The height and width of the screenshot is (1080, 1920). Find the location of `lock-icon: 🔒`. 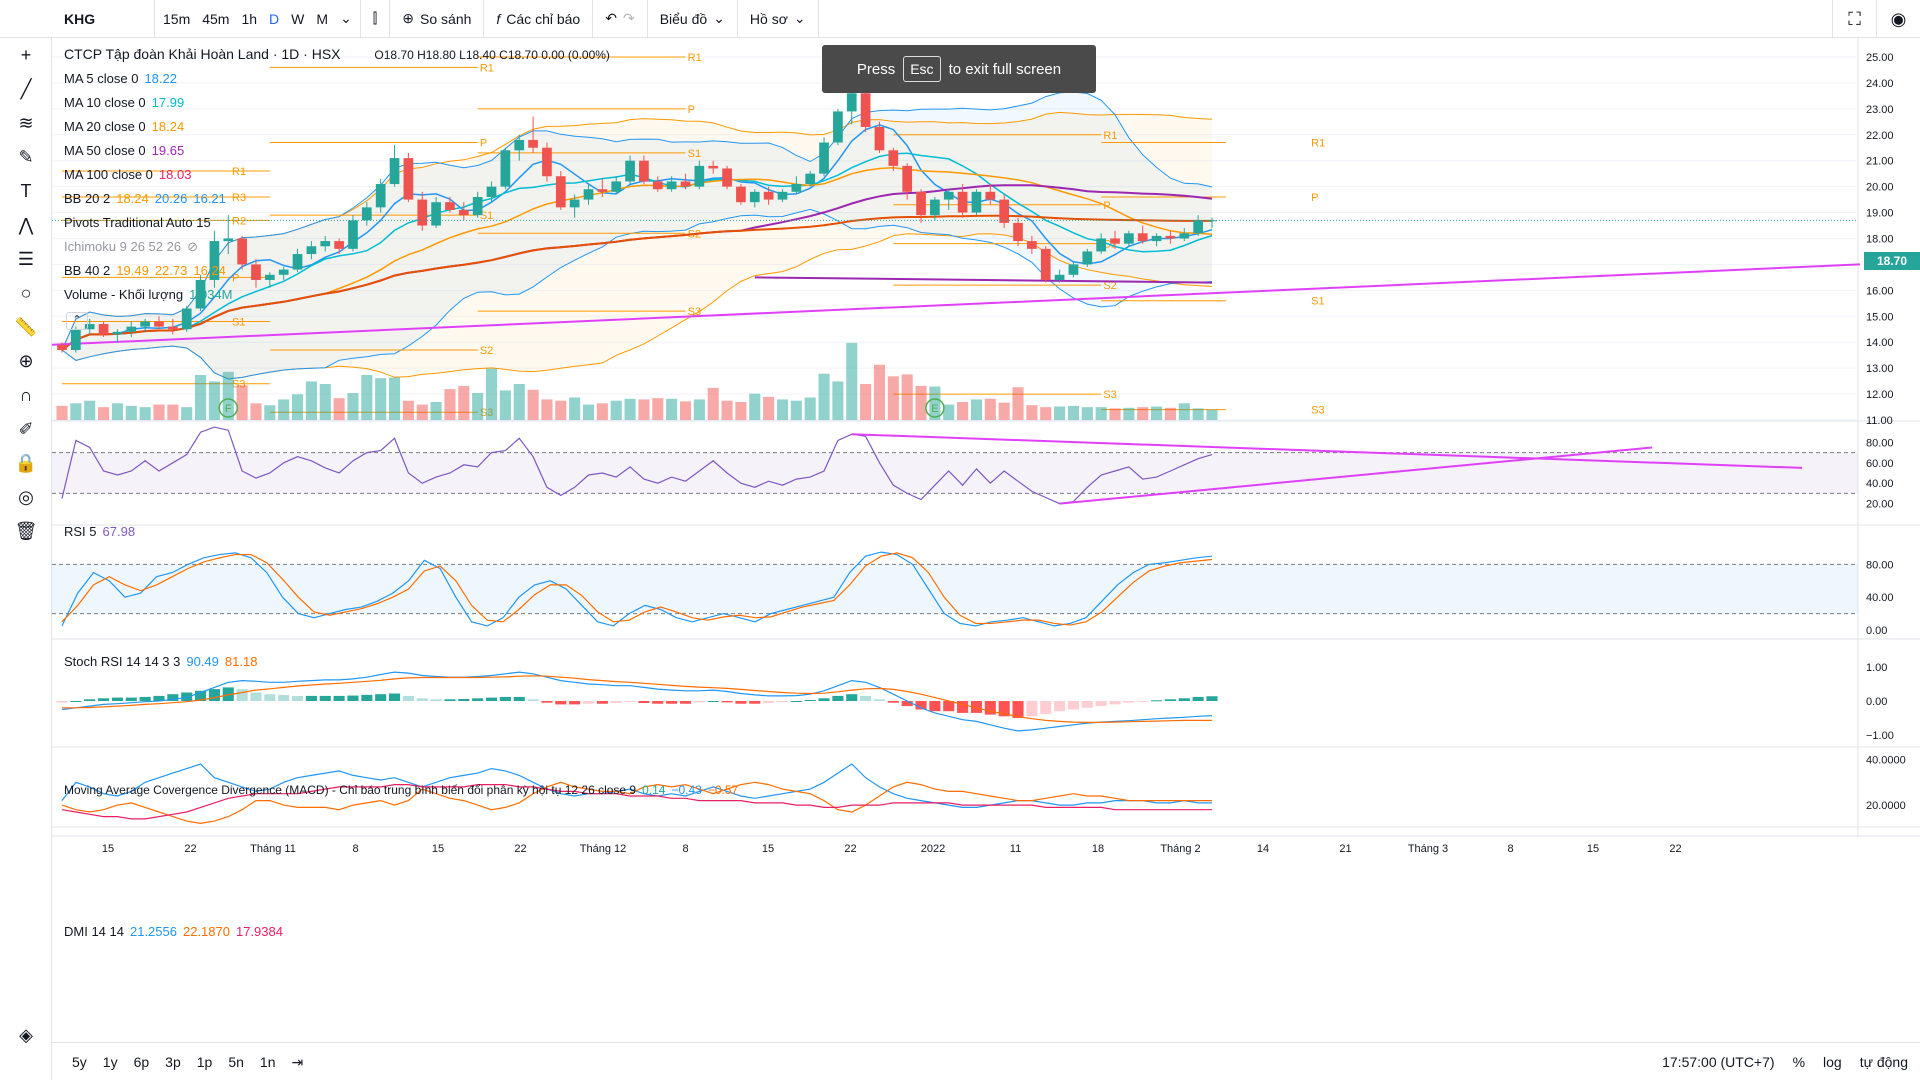

lock-icon: 🔒 is located at coordinates (26, 462).